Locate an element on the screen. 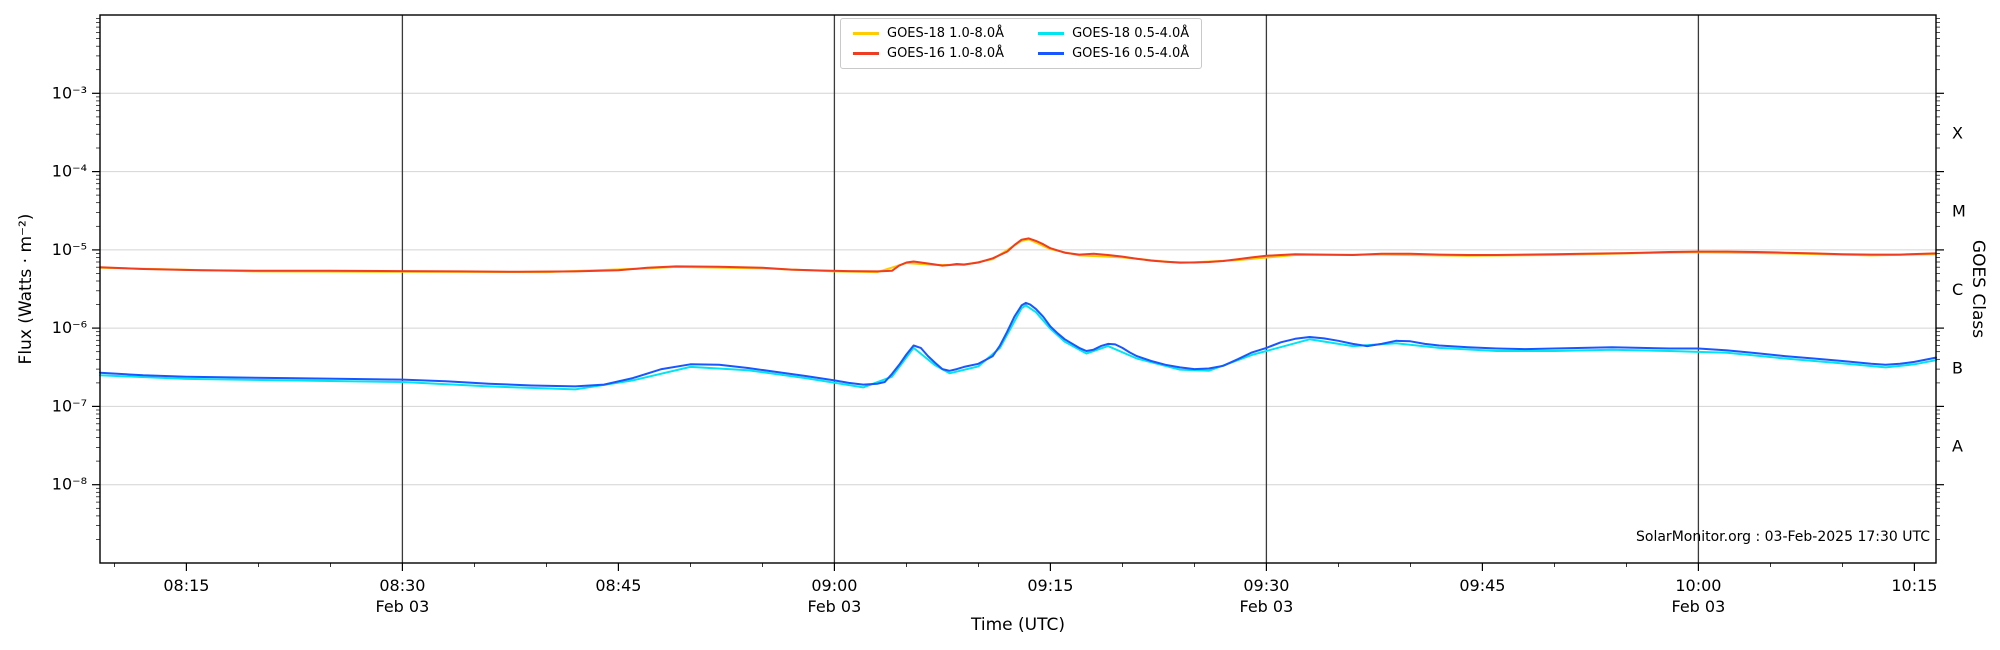 The height and width of the screenshot is (650, 2000). series-line-GOES-18-1.0-8.0Å is located at coordinates (1018, 256).